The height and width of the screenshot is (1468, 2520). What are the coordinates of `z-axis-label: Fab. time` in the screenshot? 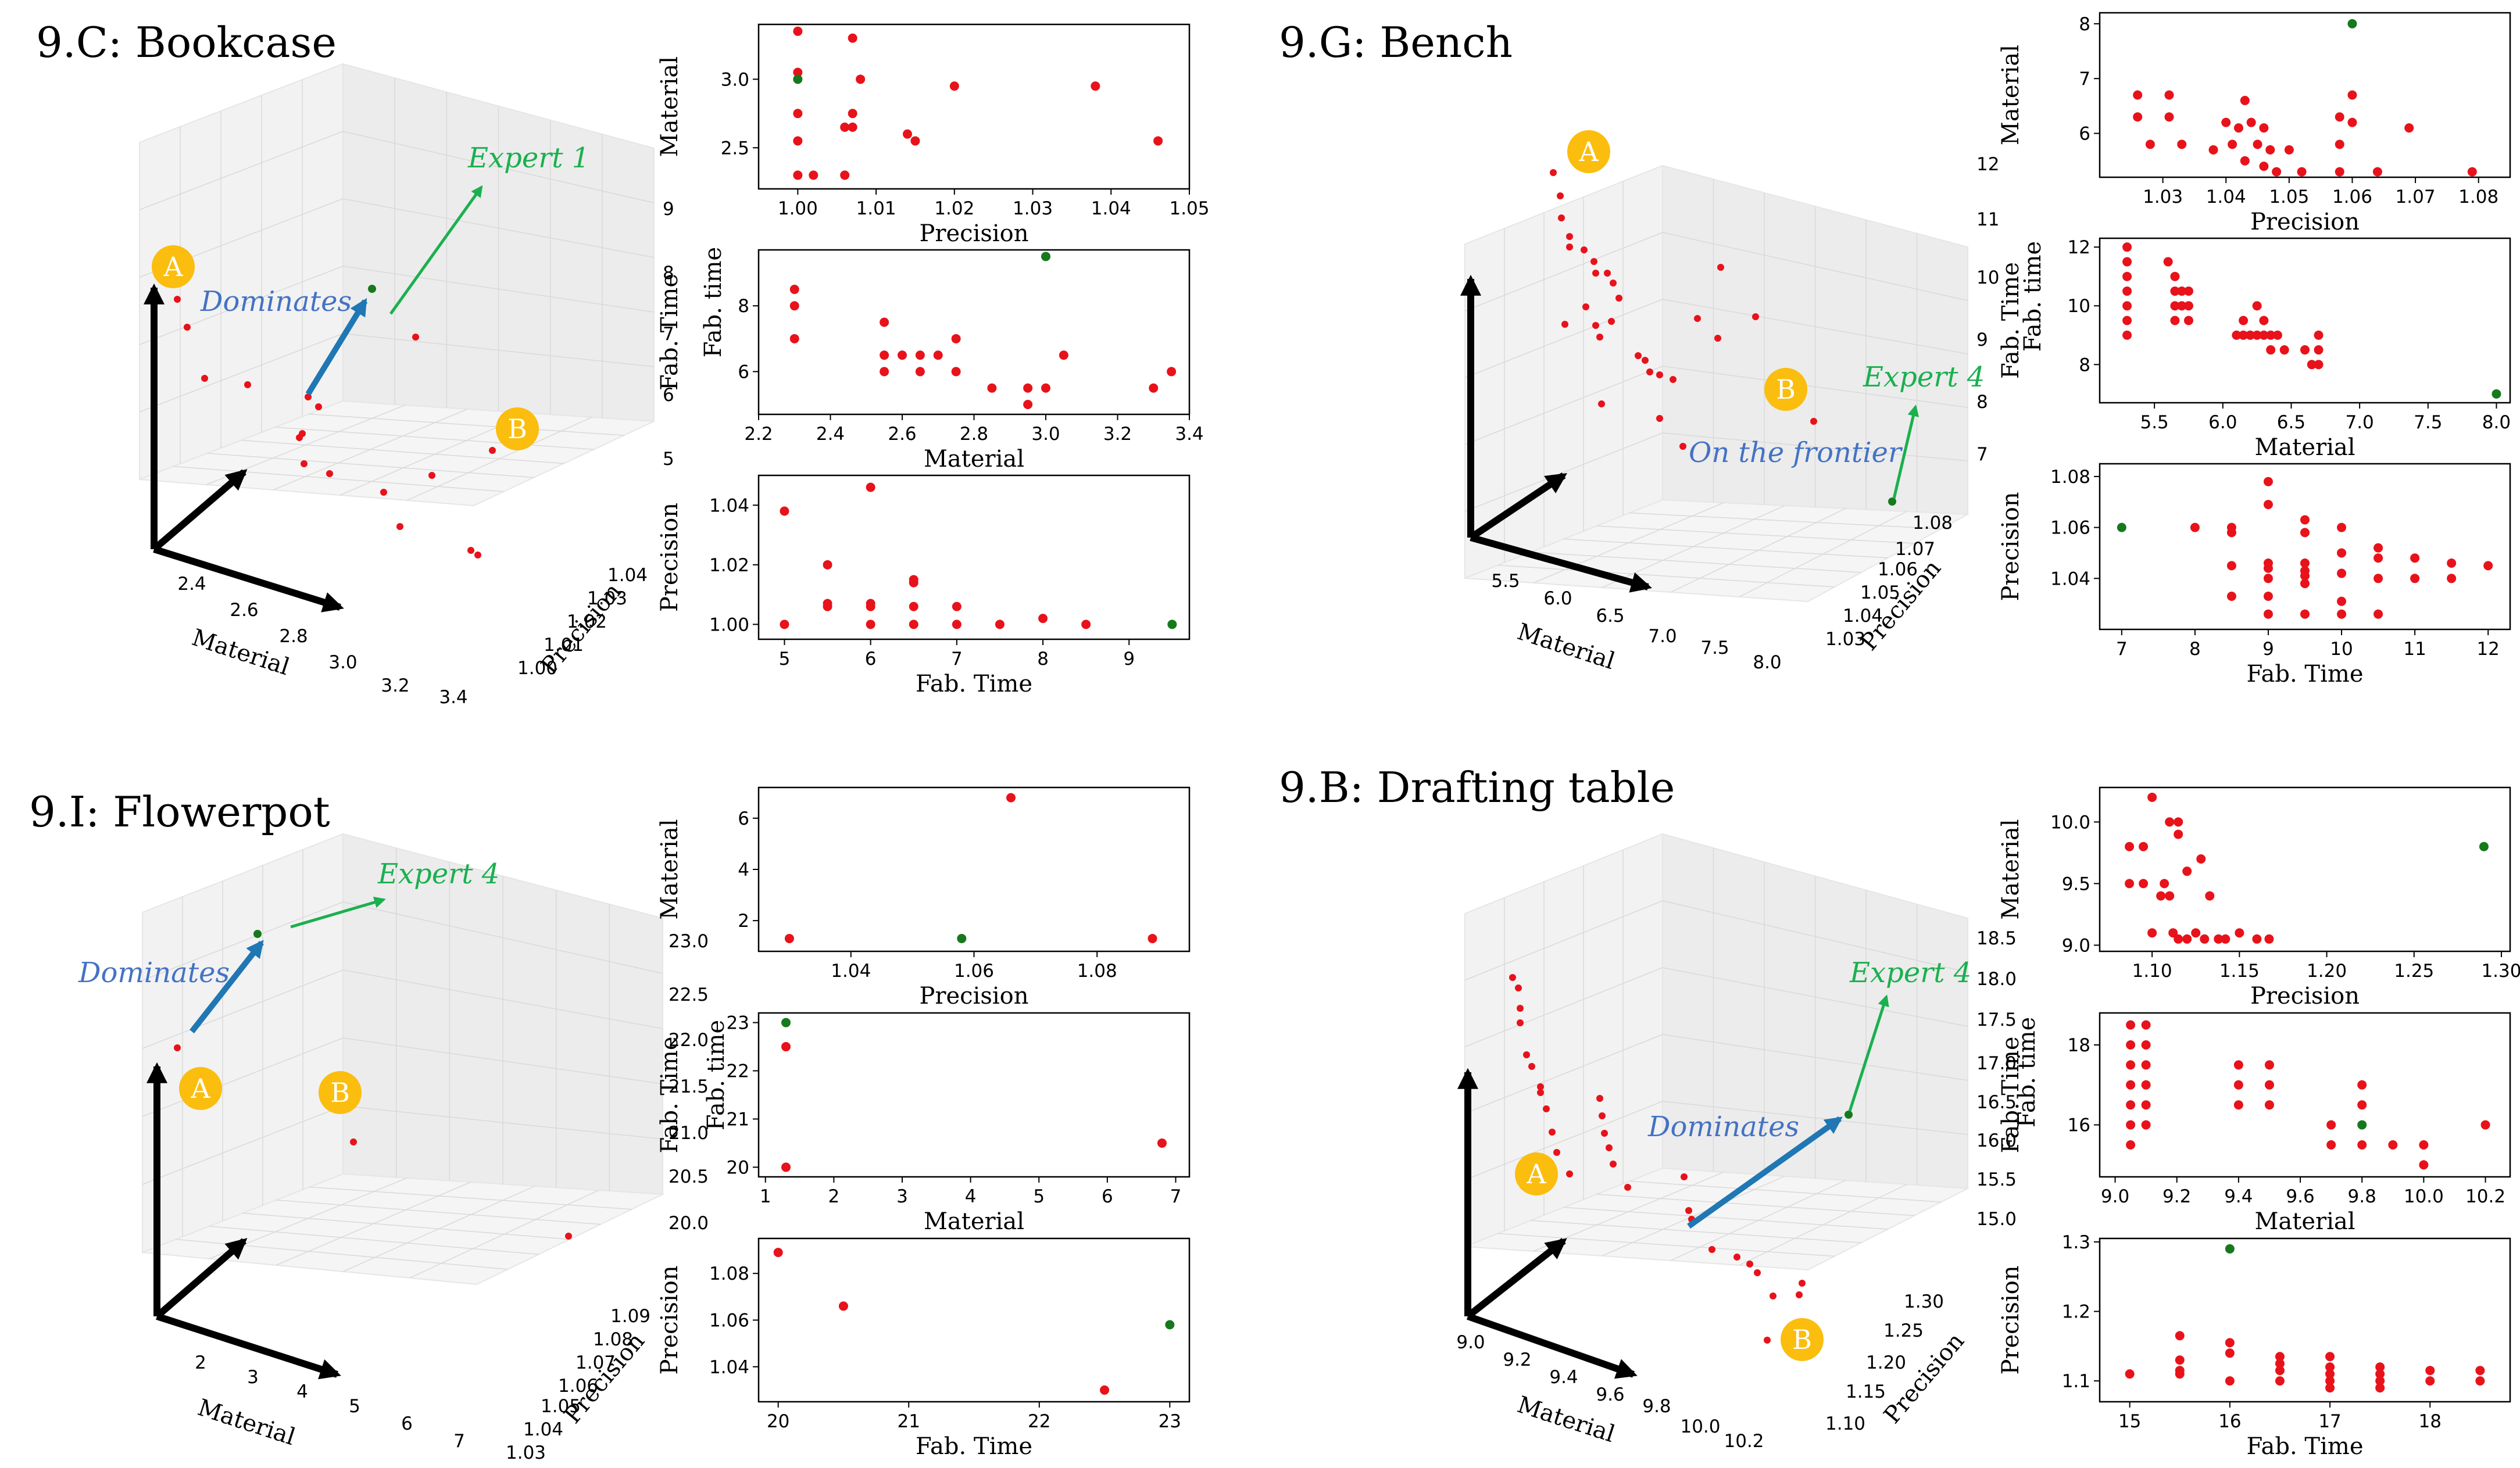 It's located at (2033, 296).